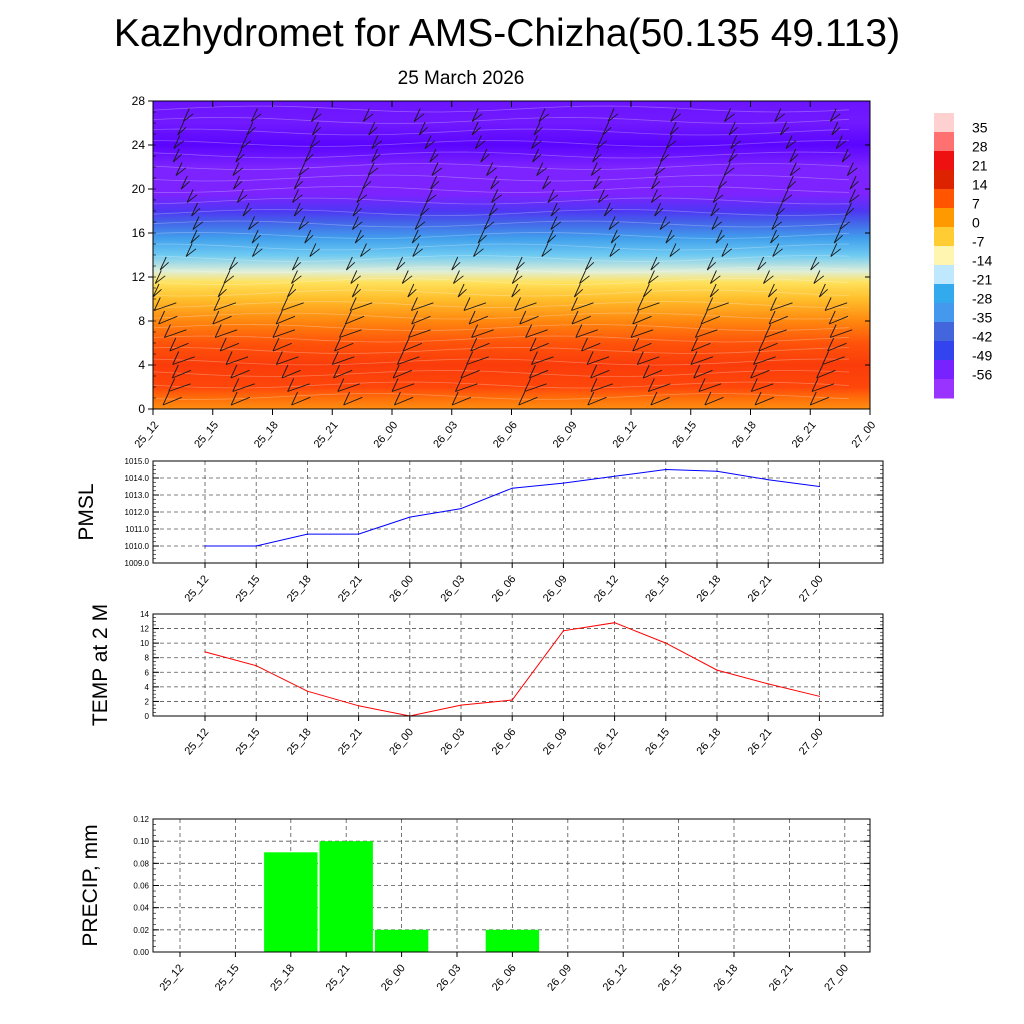 The width and height of the screenshot is (1024, 1024). What do you see at coordinates (781, 977) in the screenshot?
I see `x-tick-label: 26_21` at bounding box center [781, 977].